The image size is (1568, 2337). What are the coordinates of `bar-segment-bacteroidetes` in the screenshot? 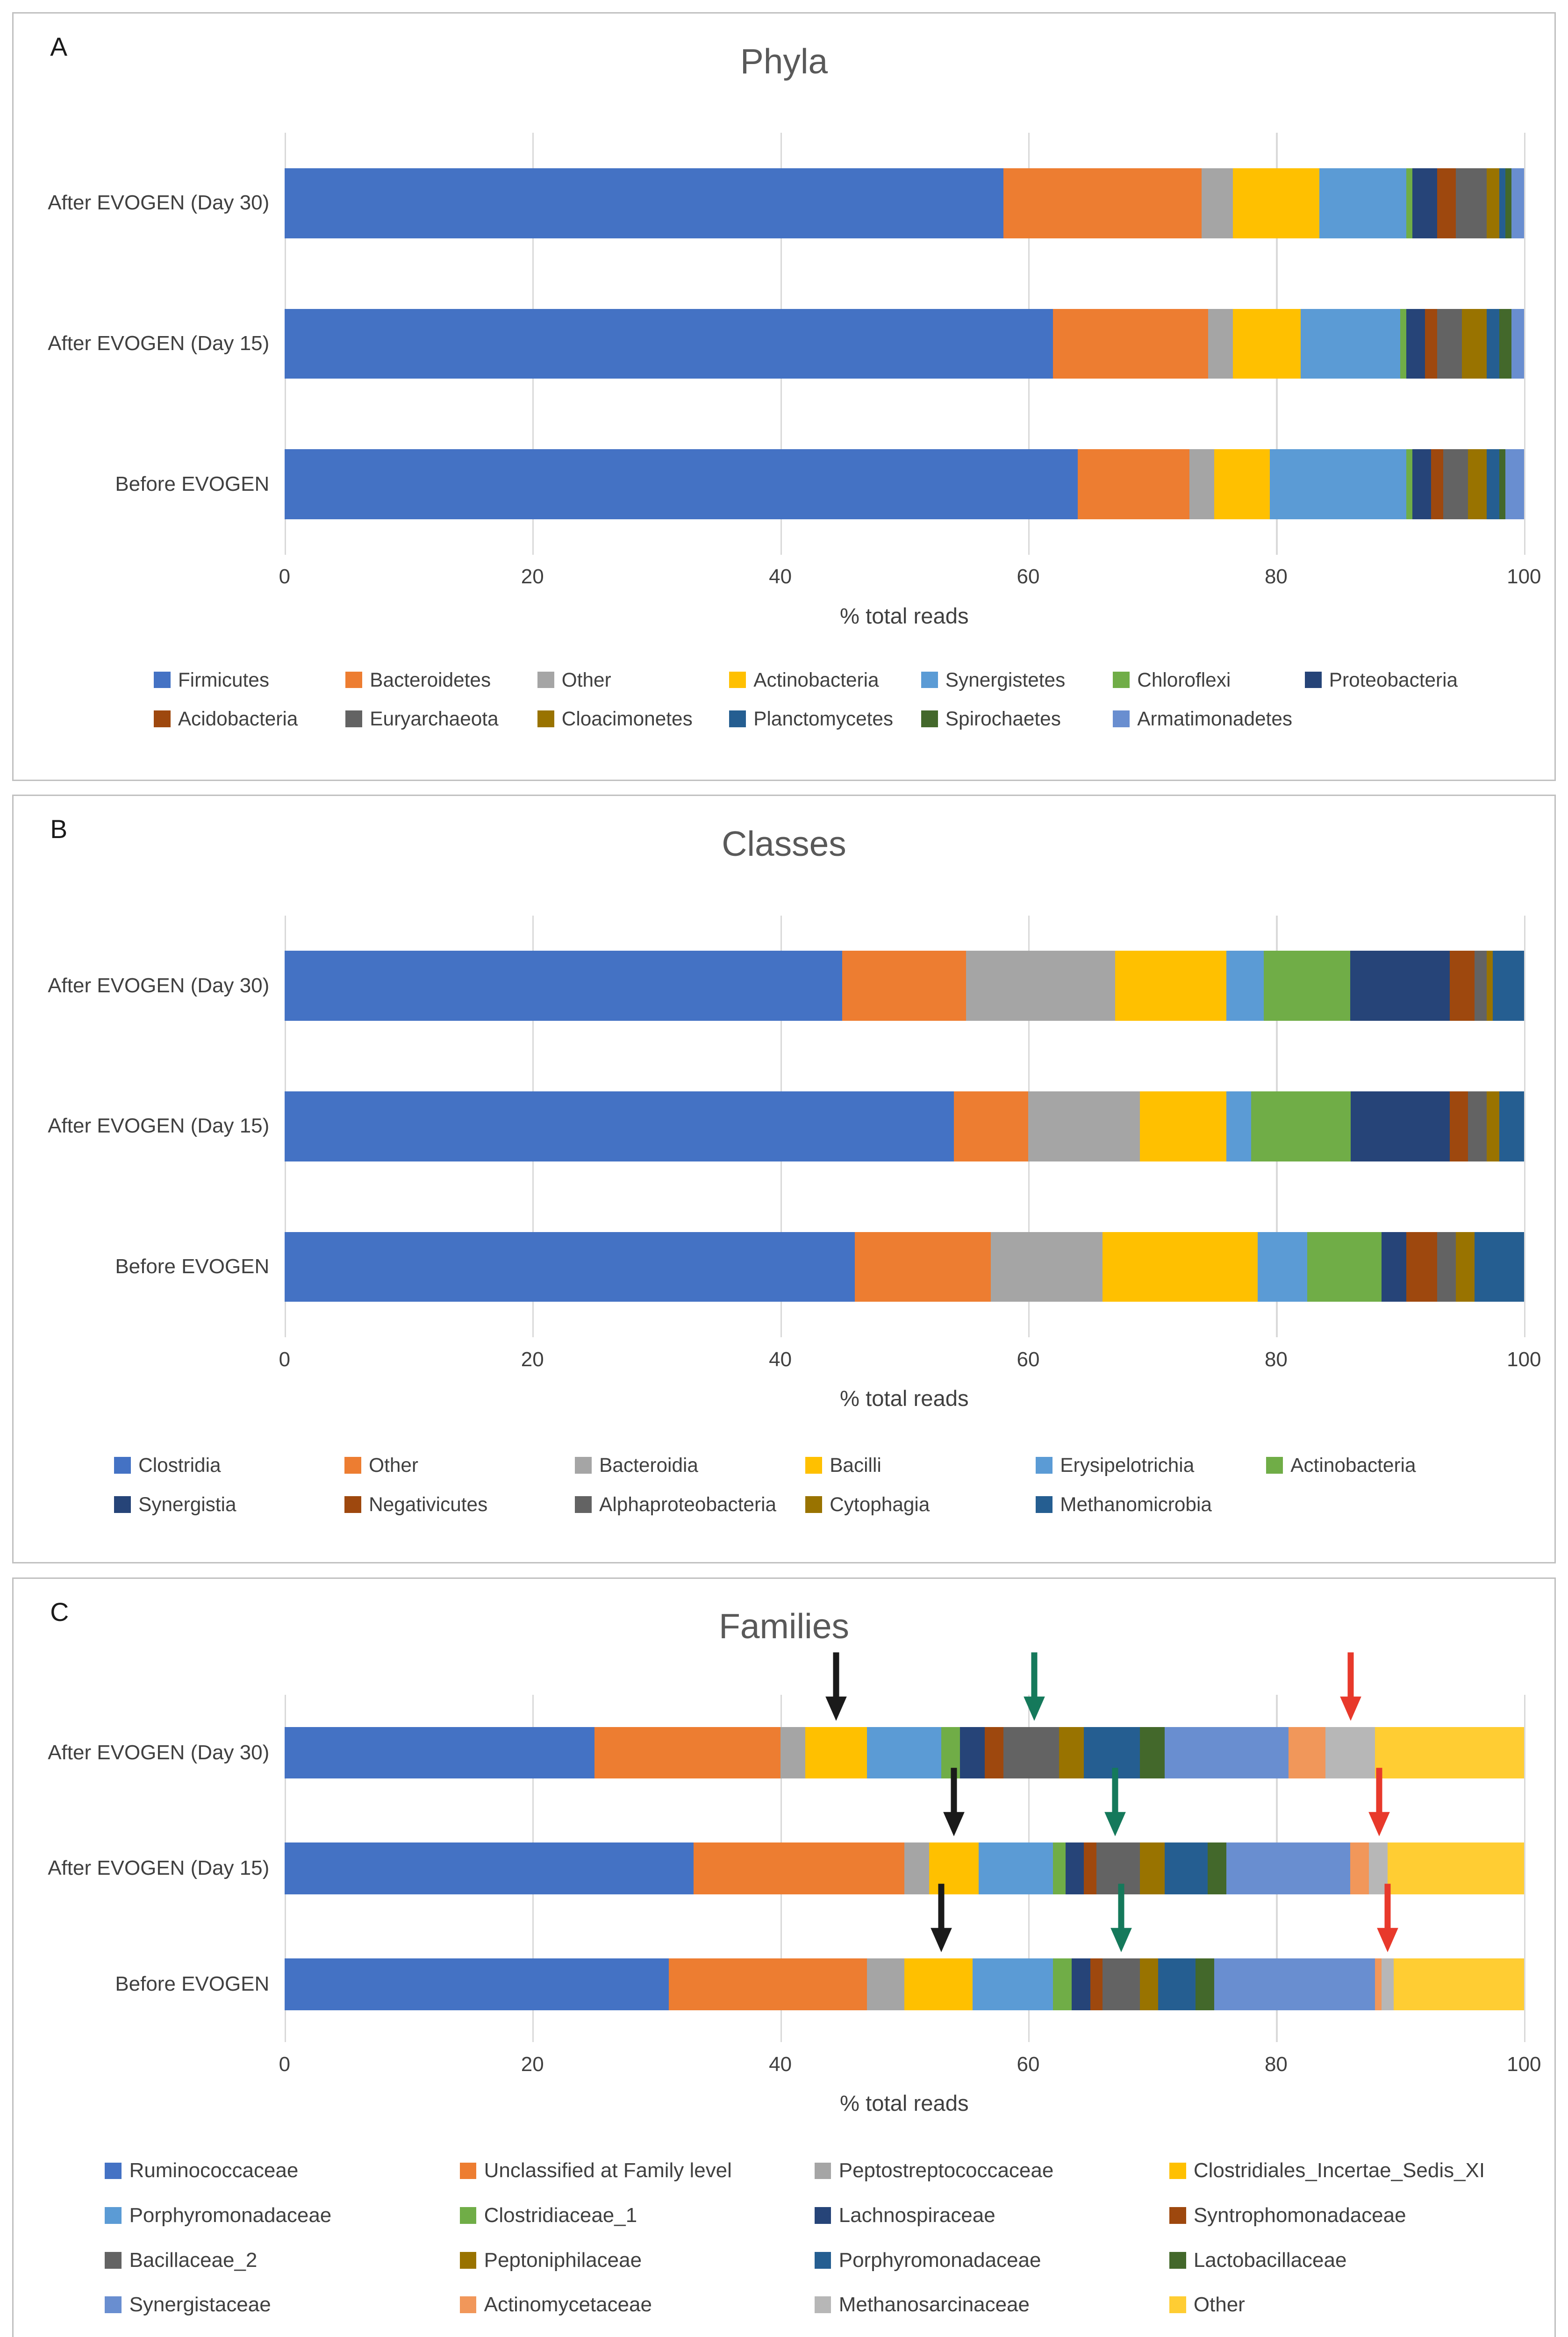 It's located at (1103, 203).